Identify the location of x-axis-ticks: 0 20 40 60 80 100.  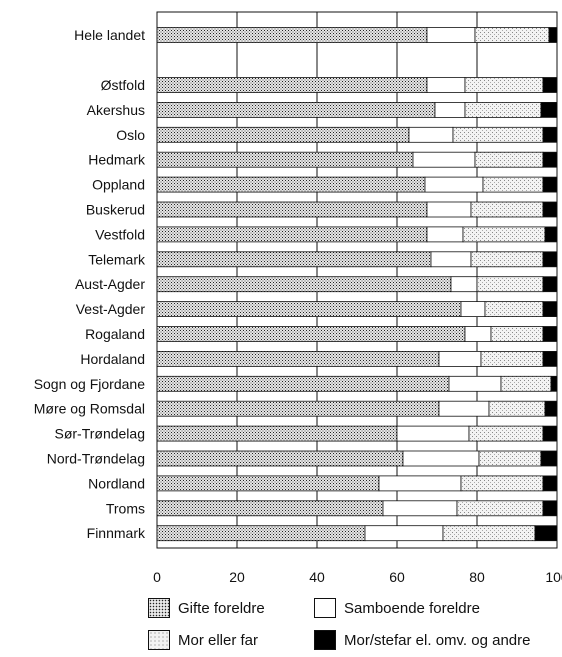
(357, 577).